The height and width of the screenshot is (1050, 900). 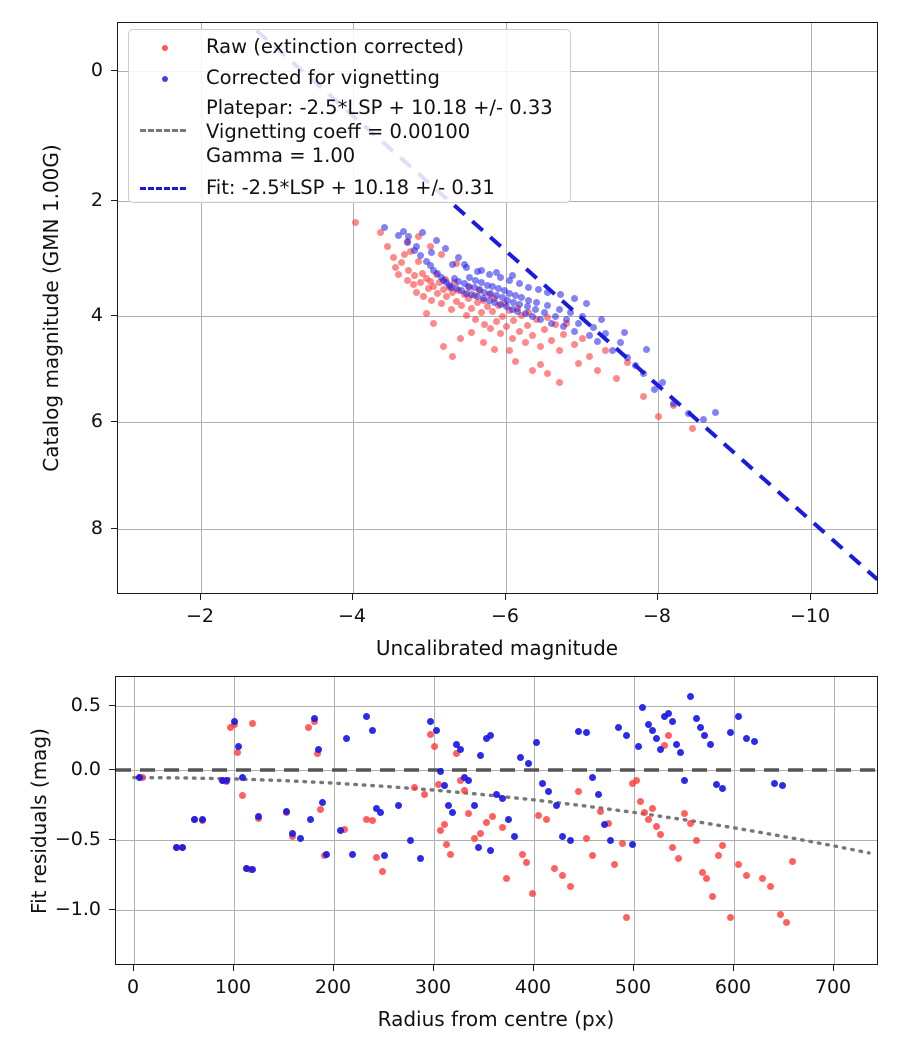 What do you see at coordinates (505, 616) in the screenshot?
I see `xtick-label-m6: −6` at bounding box center [505, 616].